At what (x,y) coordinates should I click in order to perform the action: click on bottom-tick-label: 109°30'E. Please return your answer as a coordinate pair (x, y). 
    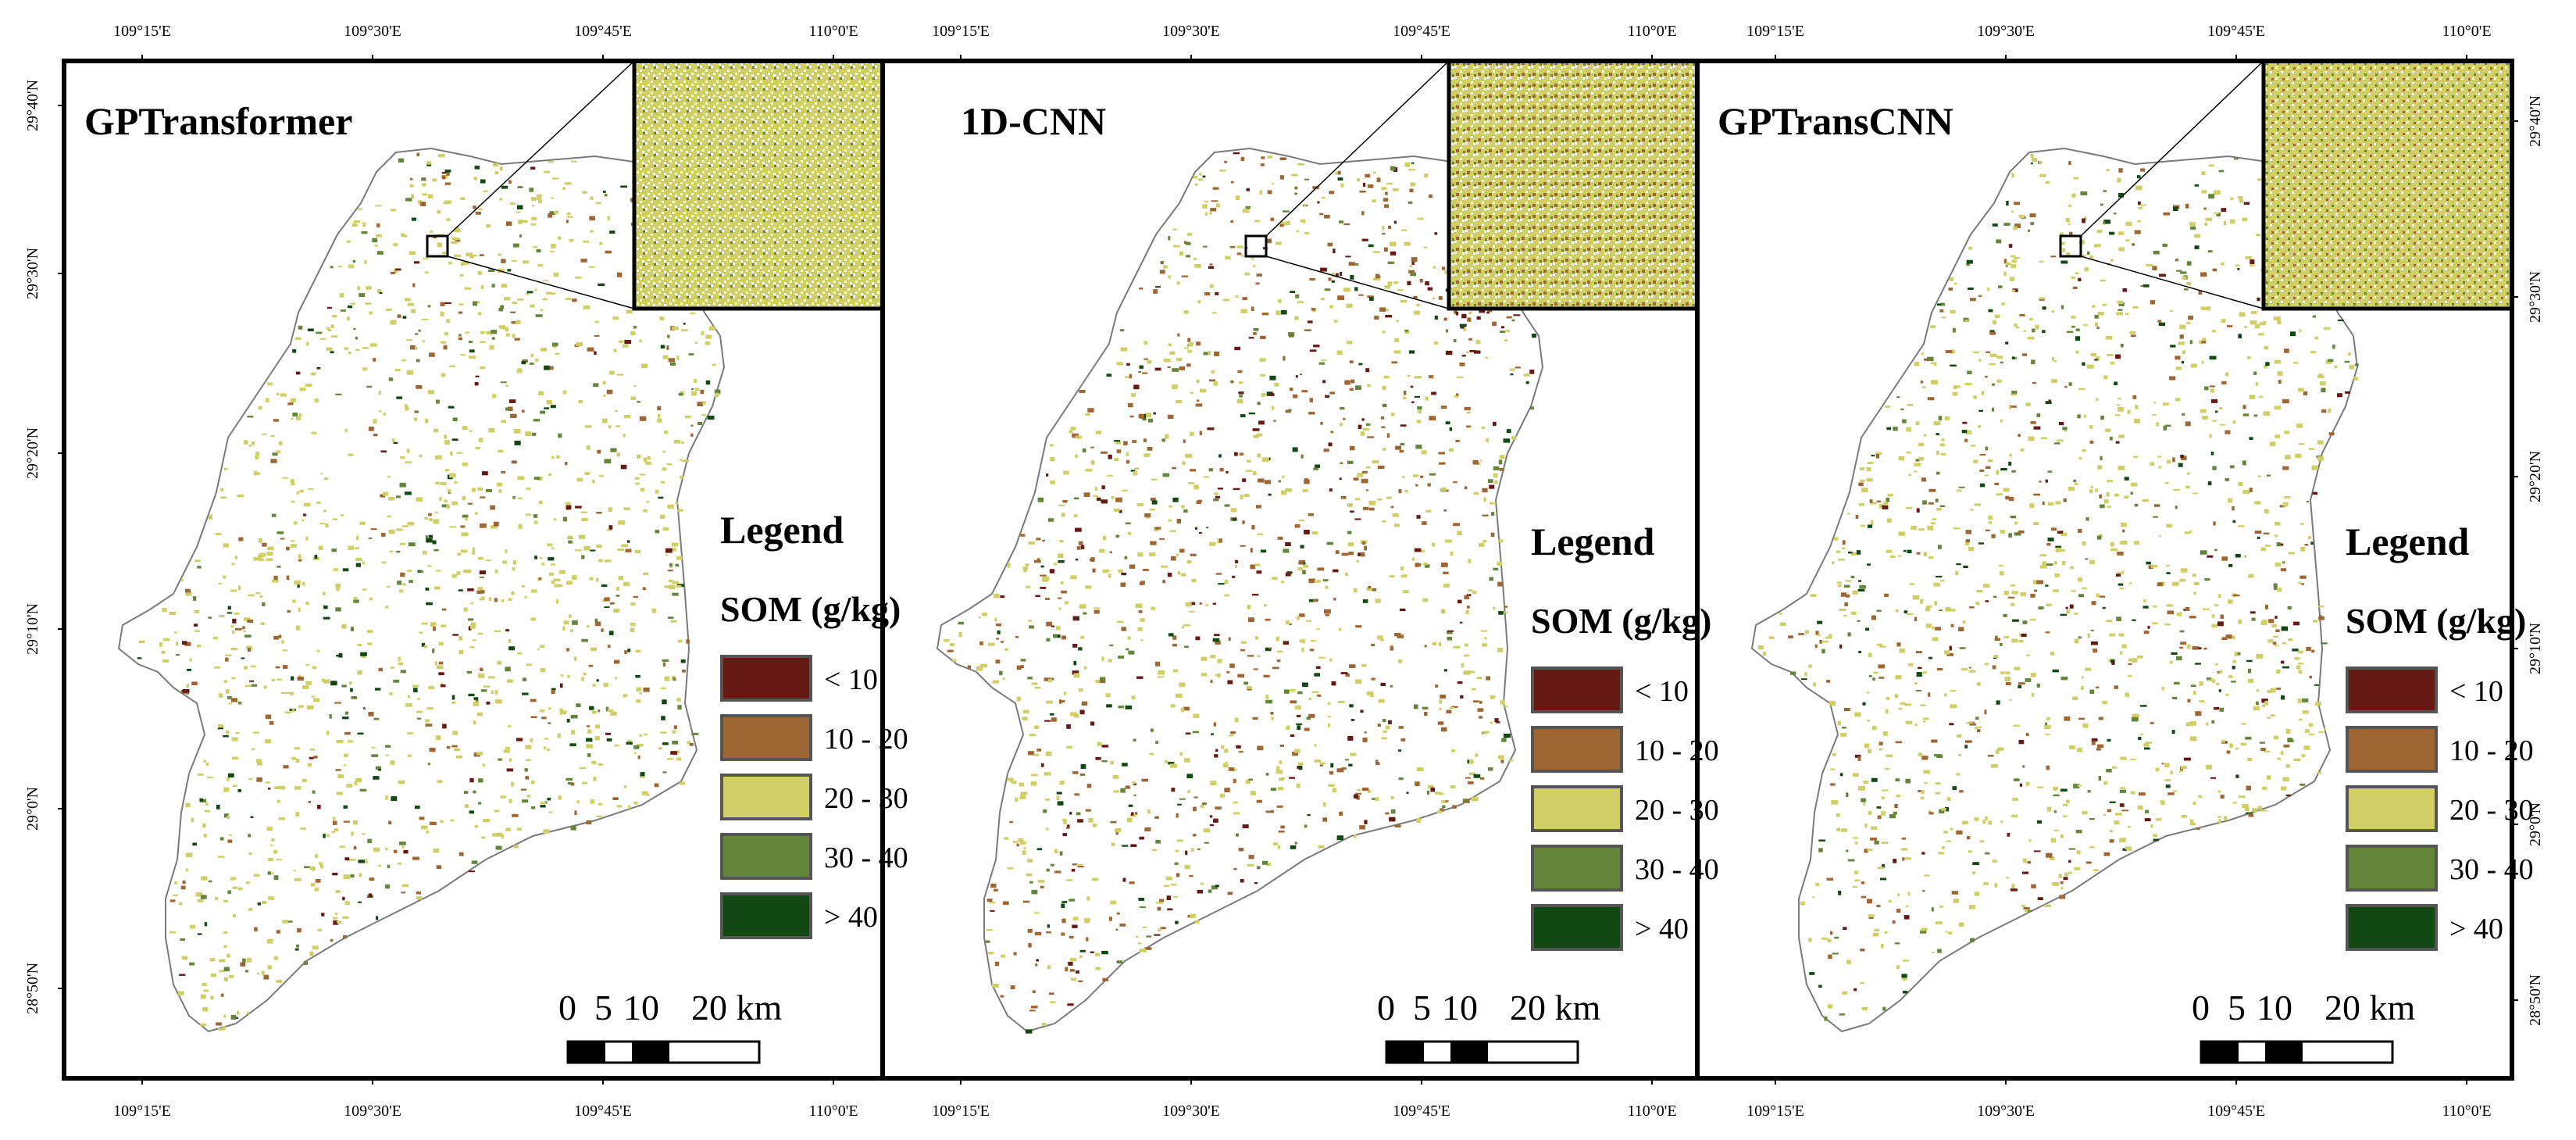
    Looking at the image, I should click on (372, 1111).